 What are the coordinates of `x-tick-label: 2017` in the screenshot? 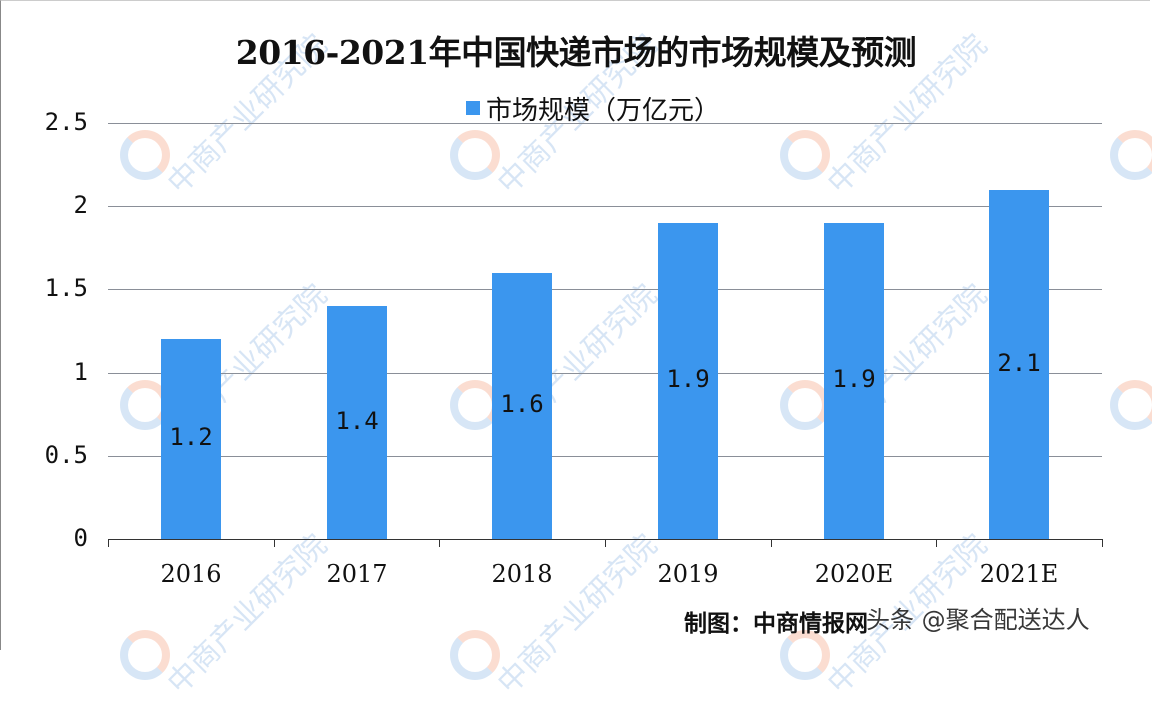 It's located at (357, 574).